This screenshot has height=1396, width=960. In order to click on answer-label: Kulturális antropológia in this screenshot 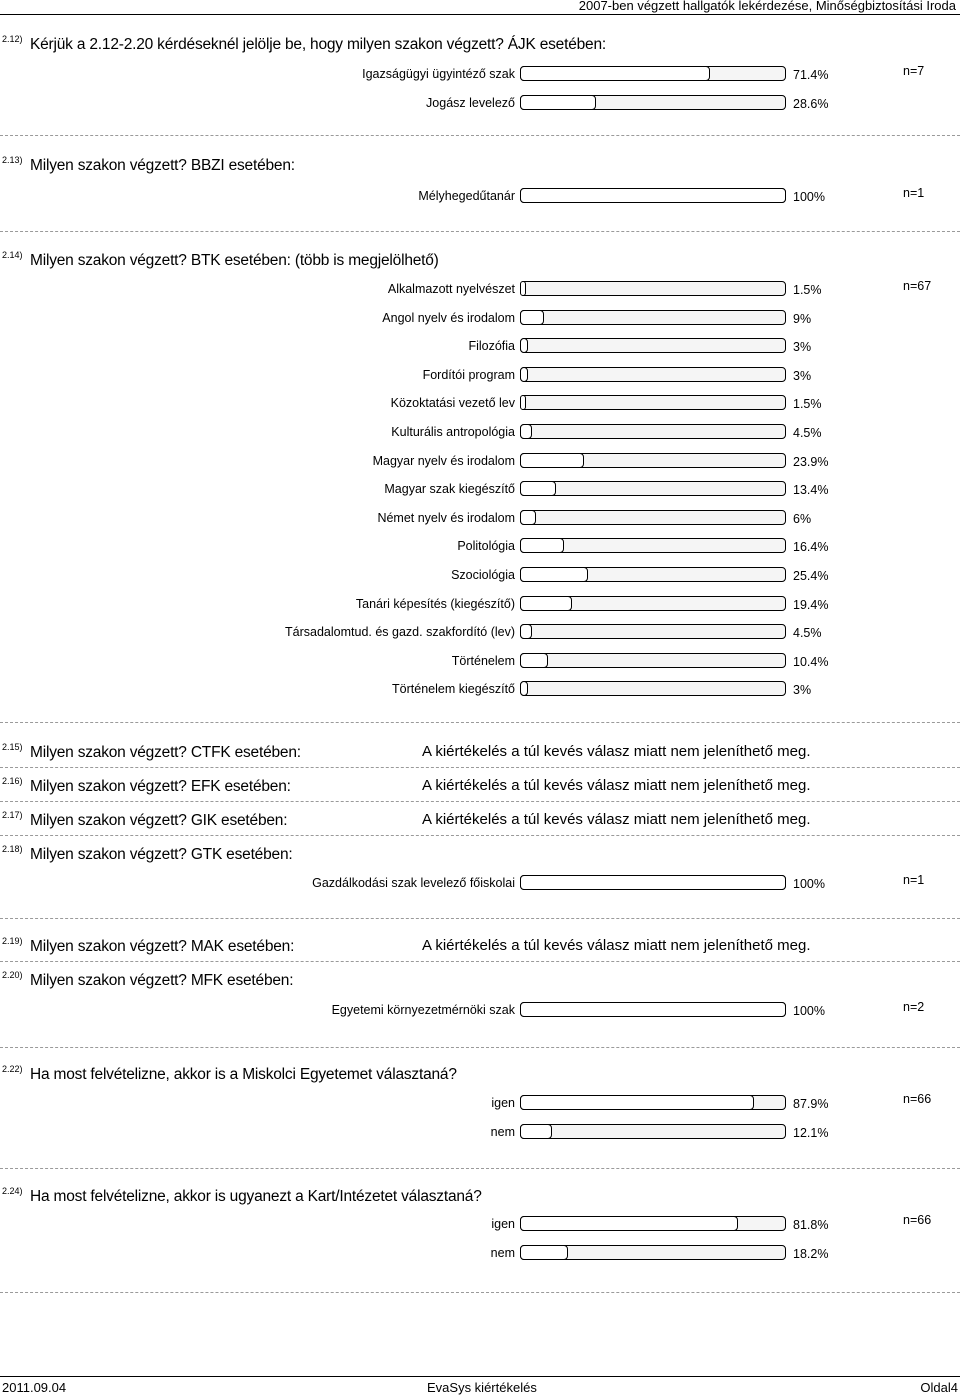, I will do `click(453, 432)`.